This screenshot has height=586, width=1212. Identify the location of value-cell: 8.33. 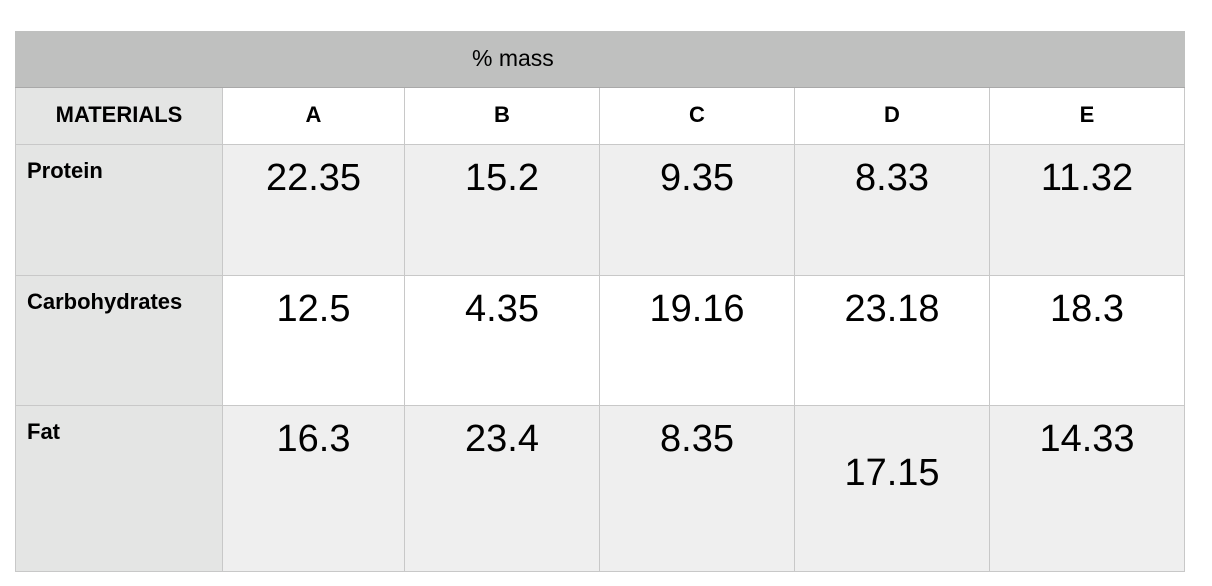
(892, 210).